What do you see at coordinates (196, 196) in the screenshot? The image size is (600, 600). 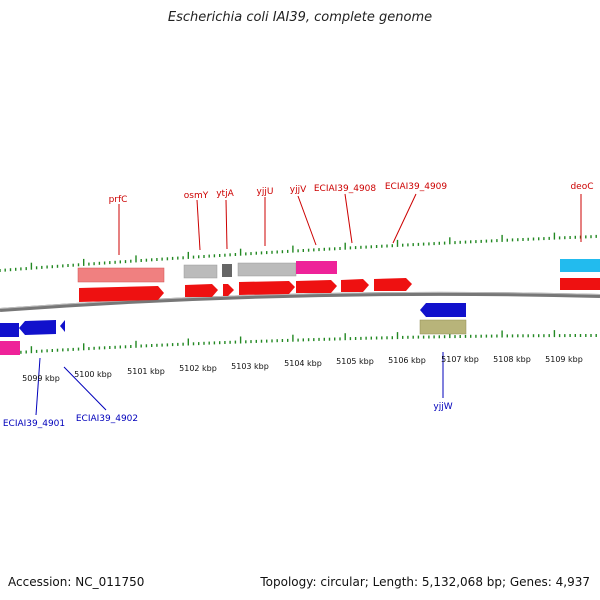 I see `label-osmY: osmY` at bounding box center [196, 196].